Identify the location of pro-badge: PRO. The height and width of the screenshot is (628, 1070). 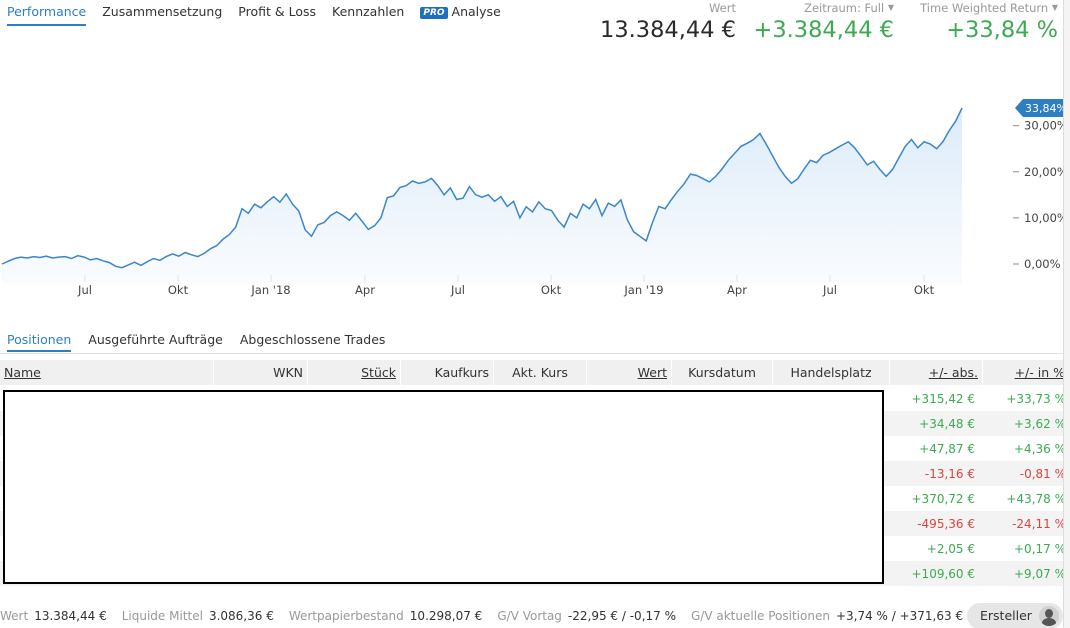
(434, 13).